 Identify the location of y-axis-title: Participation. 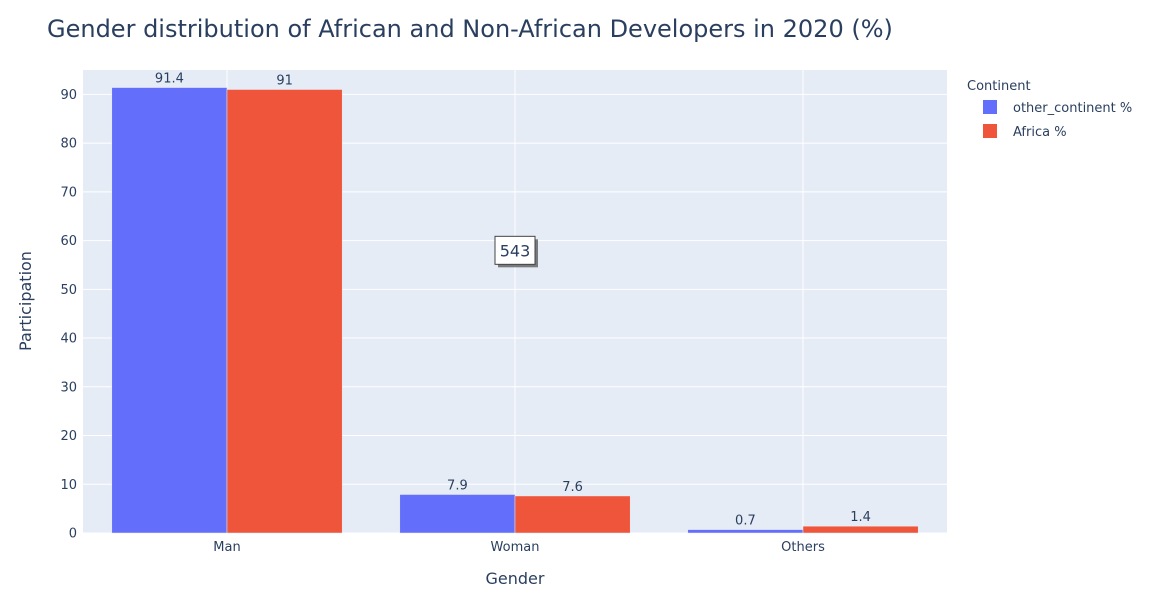
(25, 301).